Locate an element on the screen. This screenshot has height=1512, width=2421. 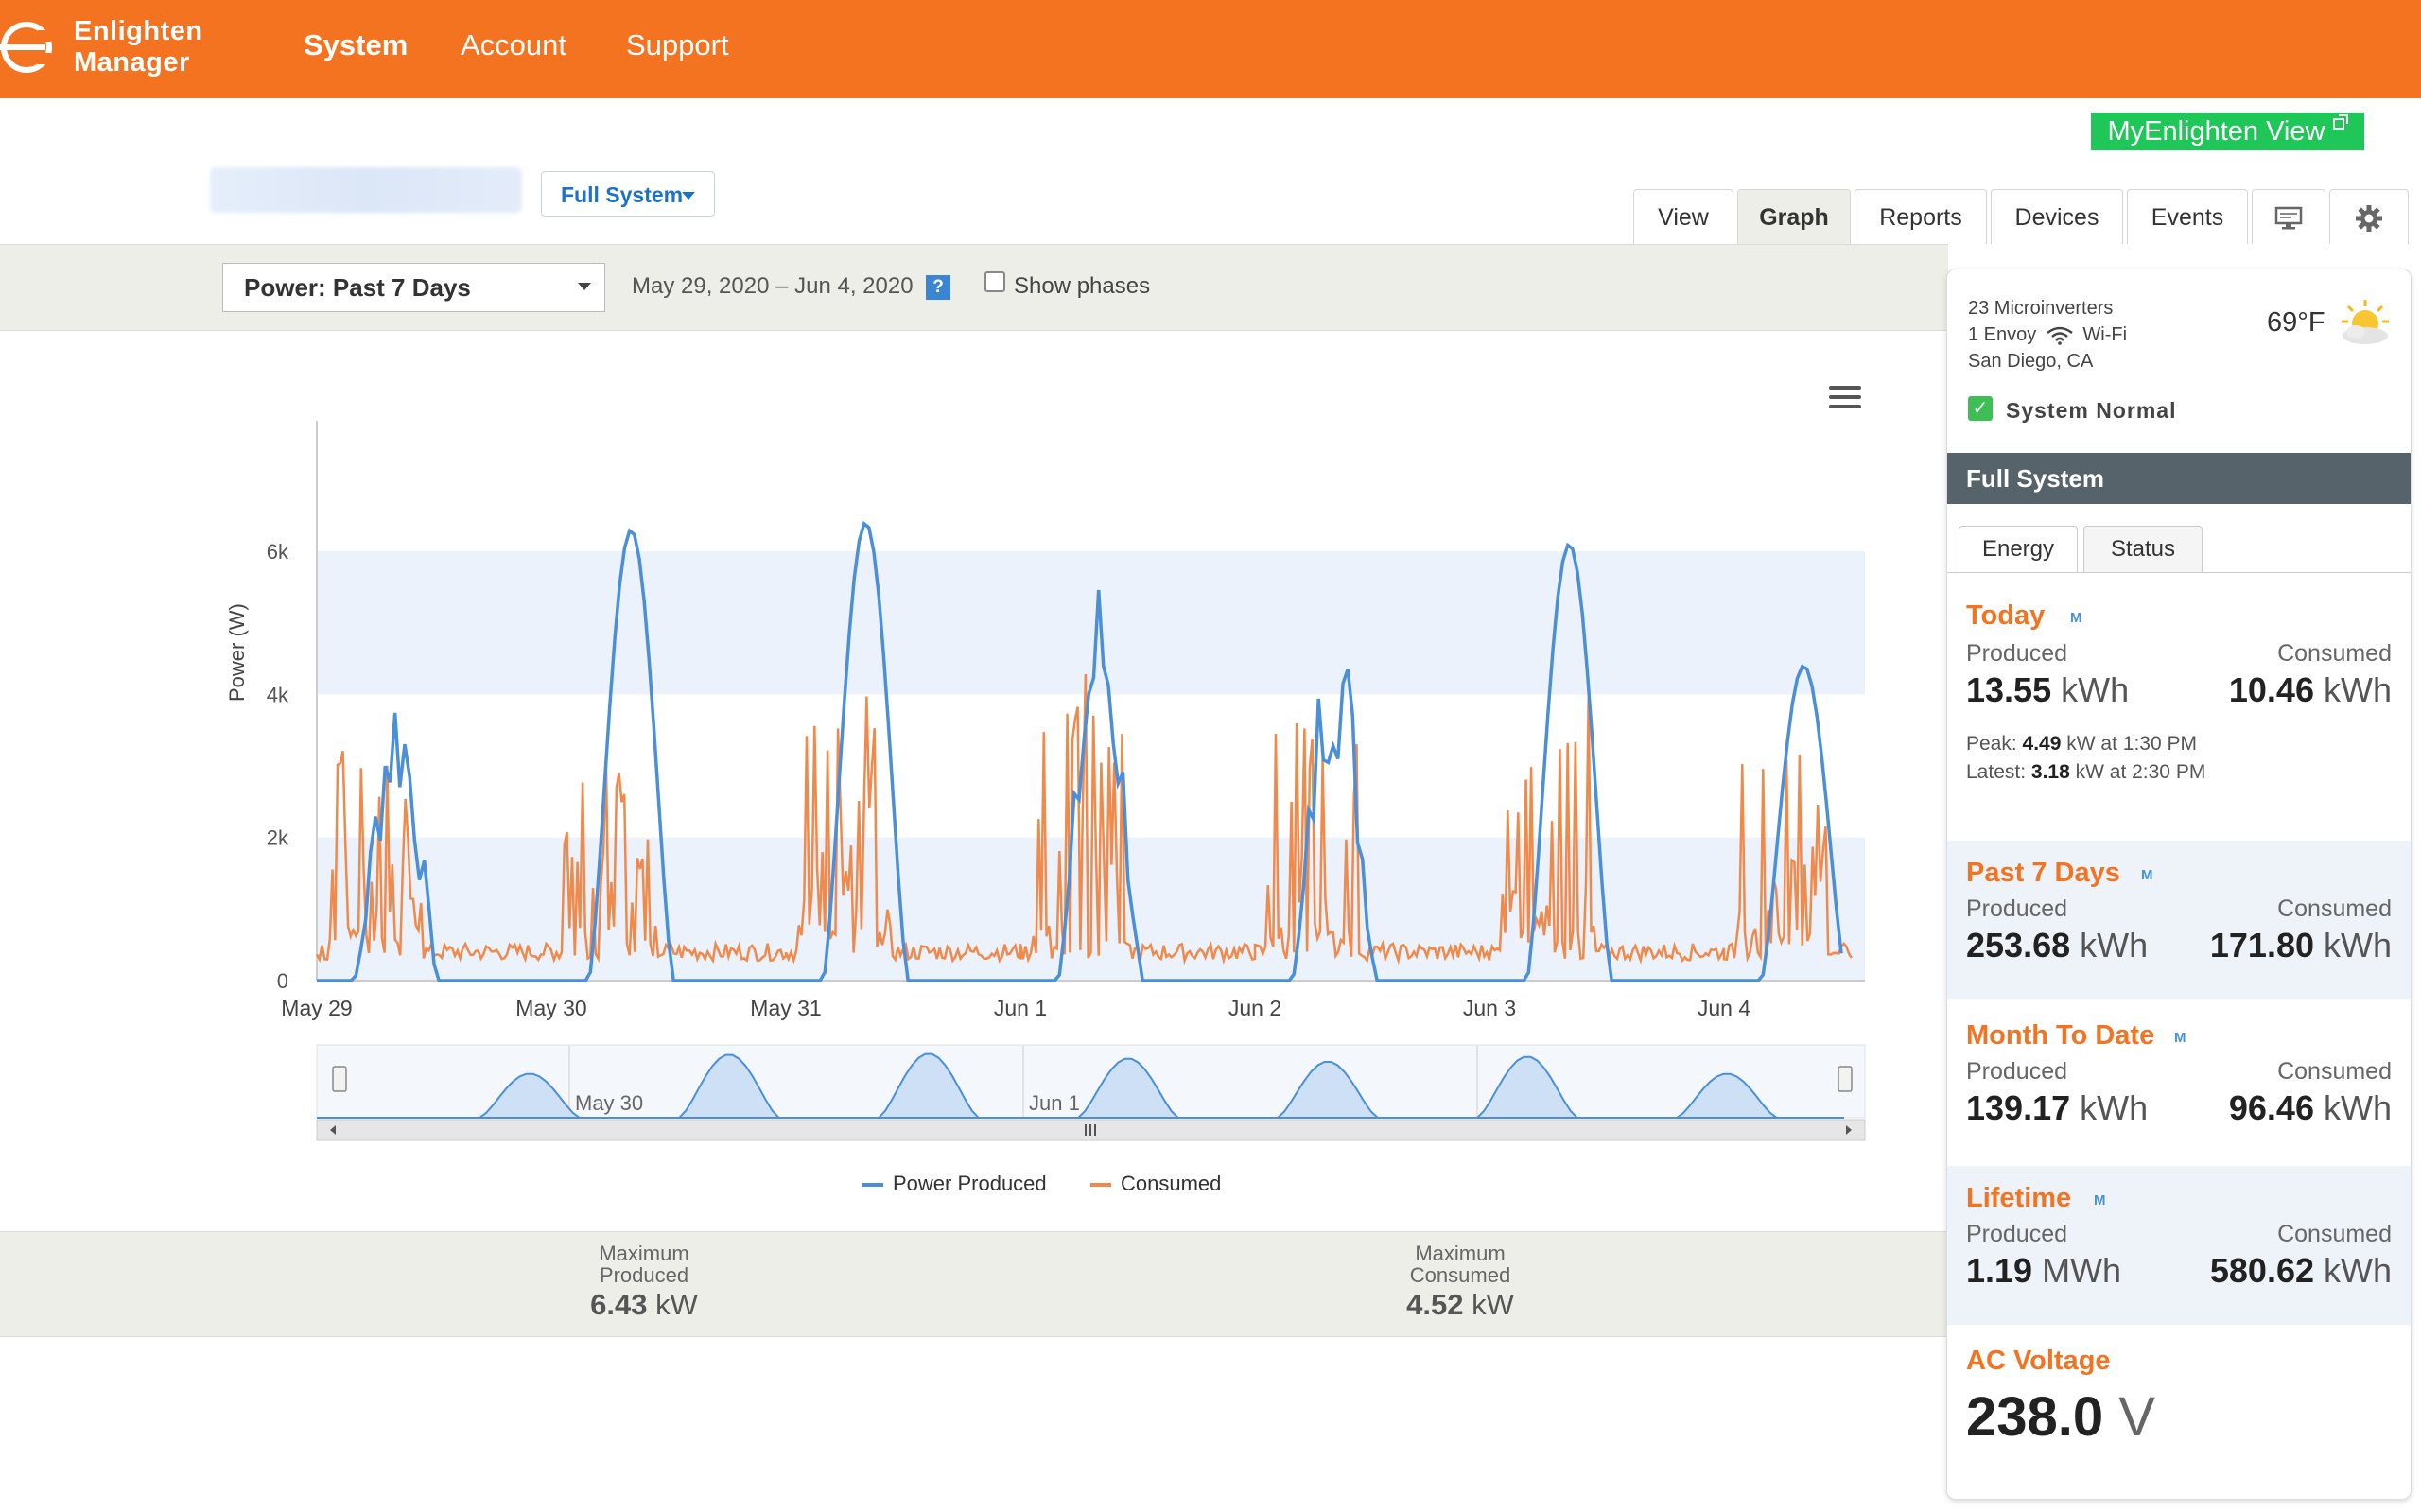
tab-events: Events is located at coordinates (2187, 216).